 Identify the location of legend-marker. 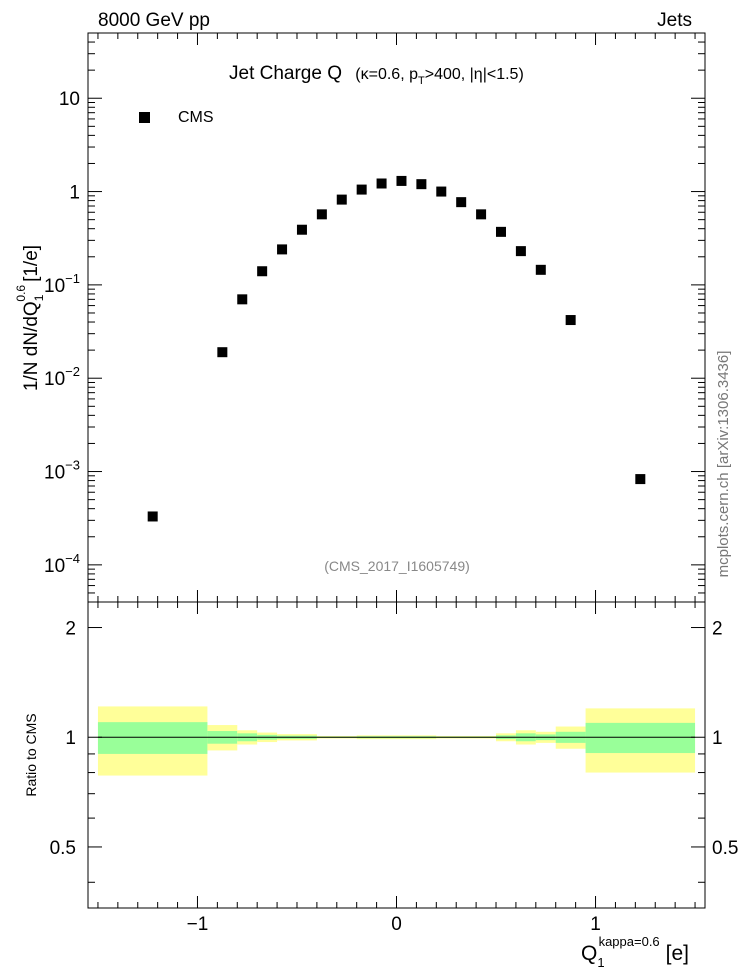
(144, 117).